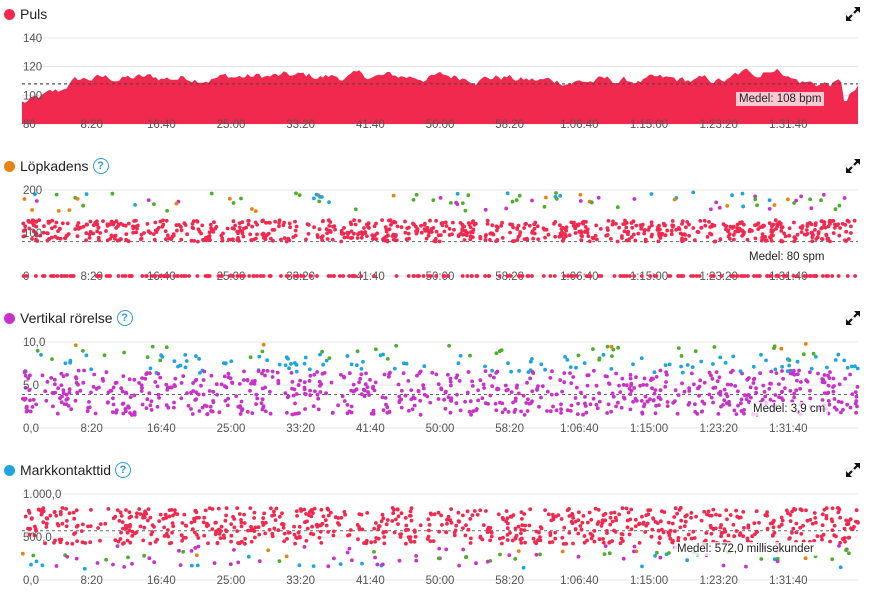  I want to click on x-tick-label: 1:06:40, so click(579, 429).